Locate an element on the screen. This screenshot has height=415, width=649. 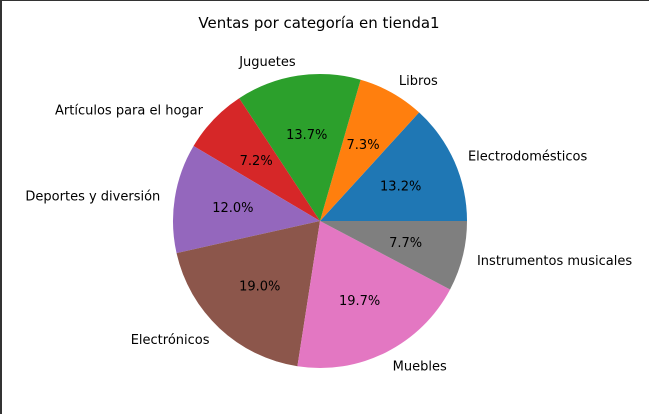
pct-label-libros: 7.3% is located at coordinates (363, 145).